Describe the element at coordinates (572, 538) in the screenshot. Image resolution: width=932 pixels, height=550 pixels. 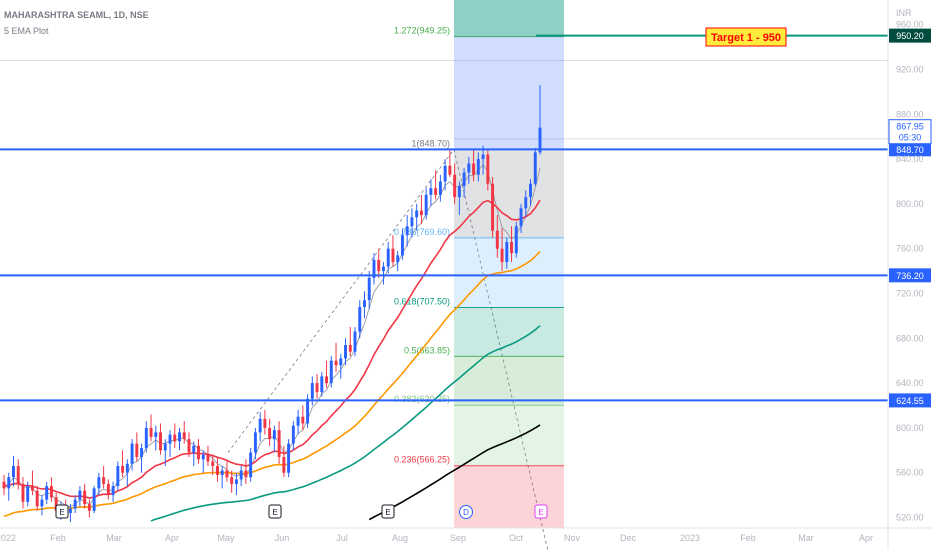
I see `time-tick-label: Nov` at that location.